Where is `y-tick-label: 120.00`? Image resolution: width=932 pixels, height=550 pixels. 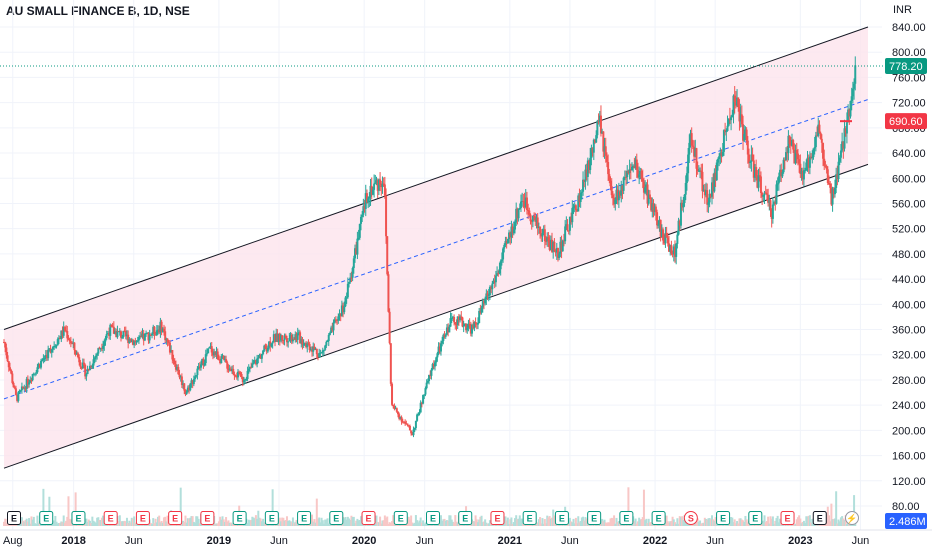 y-tick-label: 120.00 is located at coordinates (909, 482).